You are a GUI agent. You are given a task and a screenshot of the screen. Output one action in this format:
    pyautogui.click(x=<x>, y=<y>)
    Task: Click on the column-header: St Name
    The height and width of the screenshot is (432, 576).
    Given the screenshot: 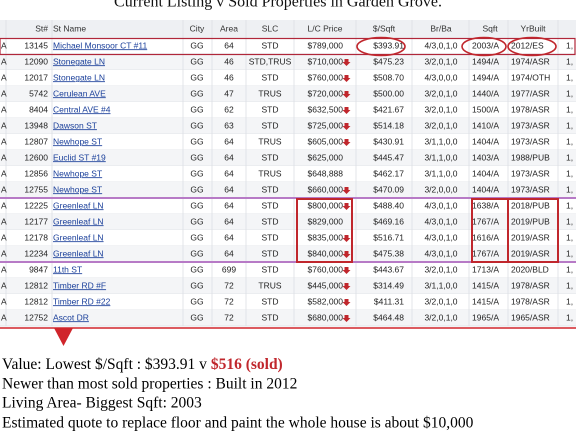 What is the action you would take?
    pyautogui.click(x=69, y=28)
    